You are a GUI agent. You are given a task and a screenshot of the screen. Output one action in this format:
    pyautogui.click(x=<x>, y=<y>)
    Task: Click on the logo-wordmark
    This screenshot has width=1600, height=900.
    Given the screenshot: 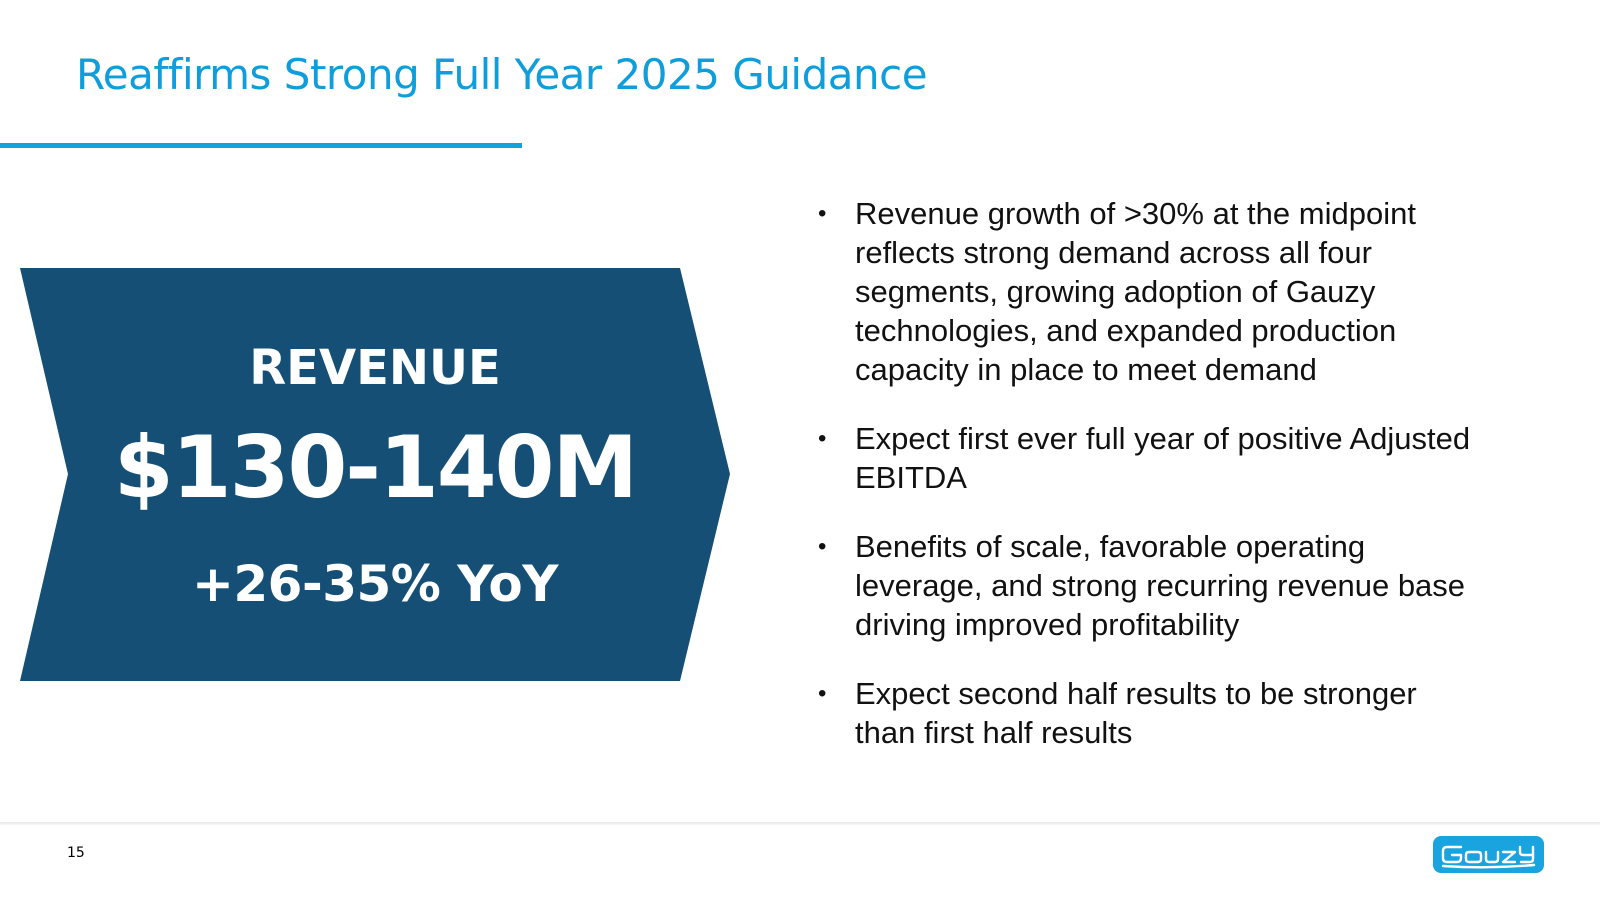 What is the action you would take?
    pyautogui.click(x=1488, y=857)
    